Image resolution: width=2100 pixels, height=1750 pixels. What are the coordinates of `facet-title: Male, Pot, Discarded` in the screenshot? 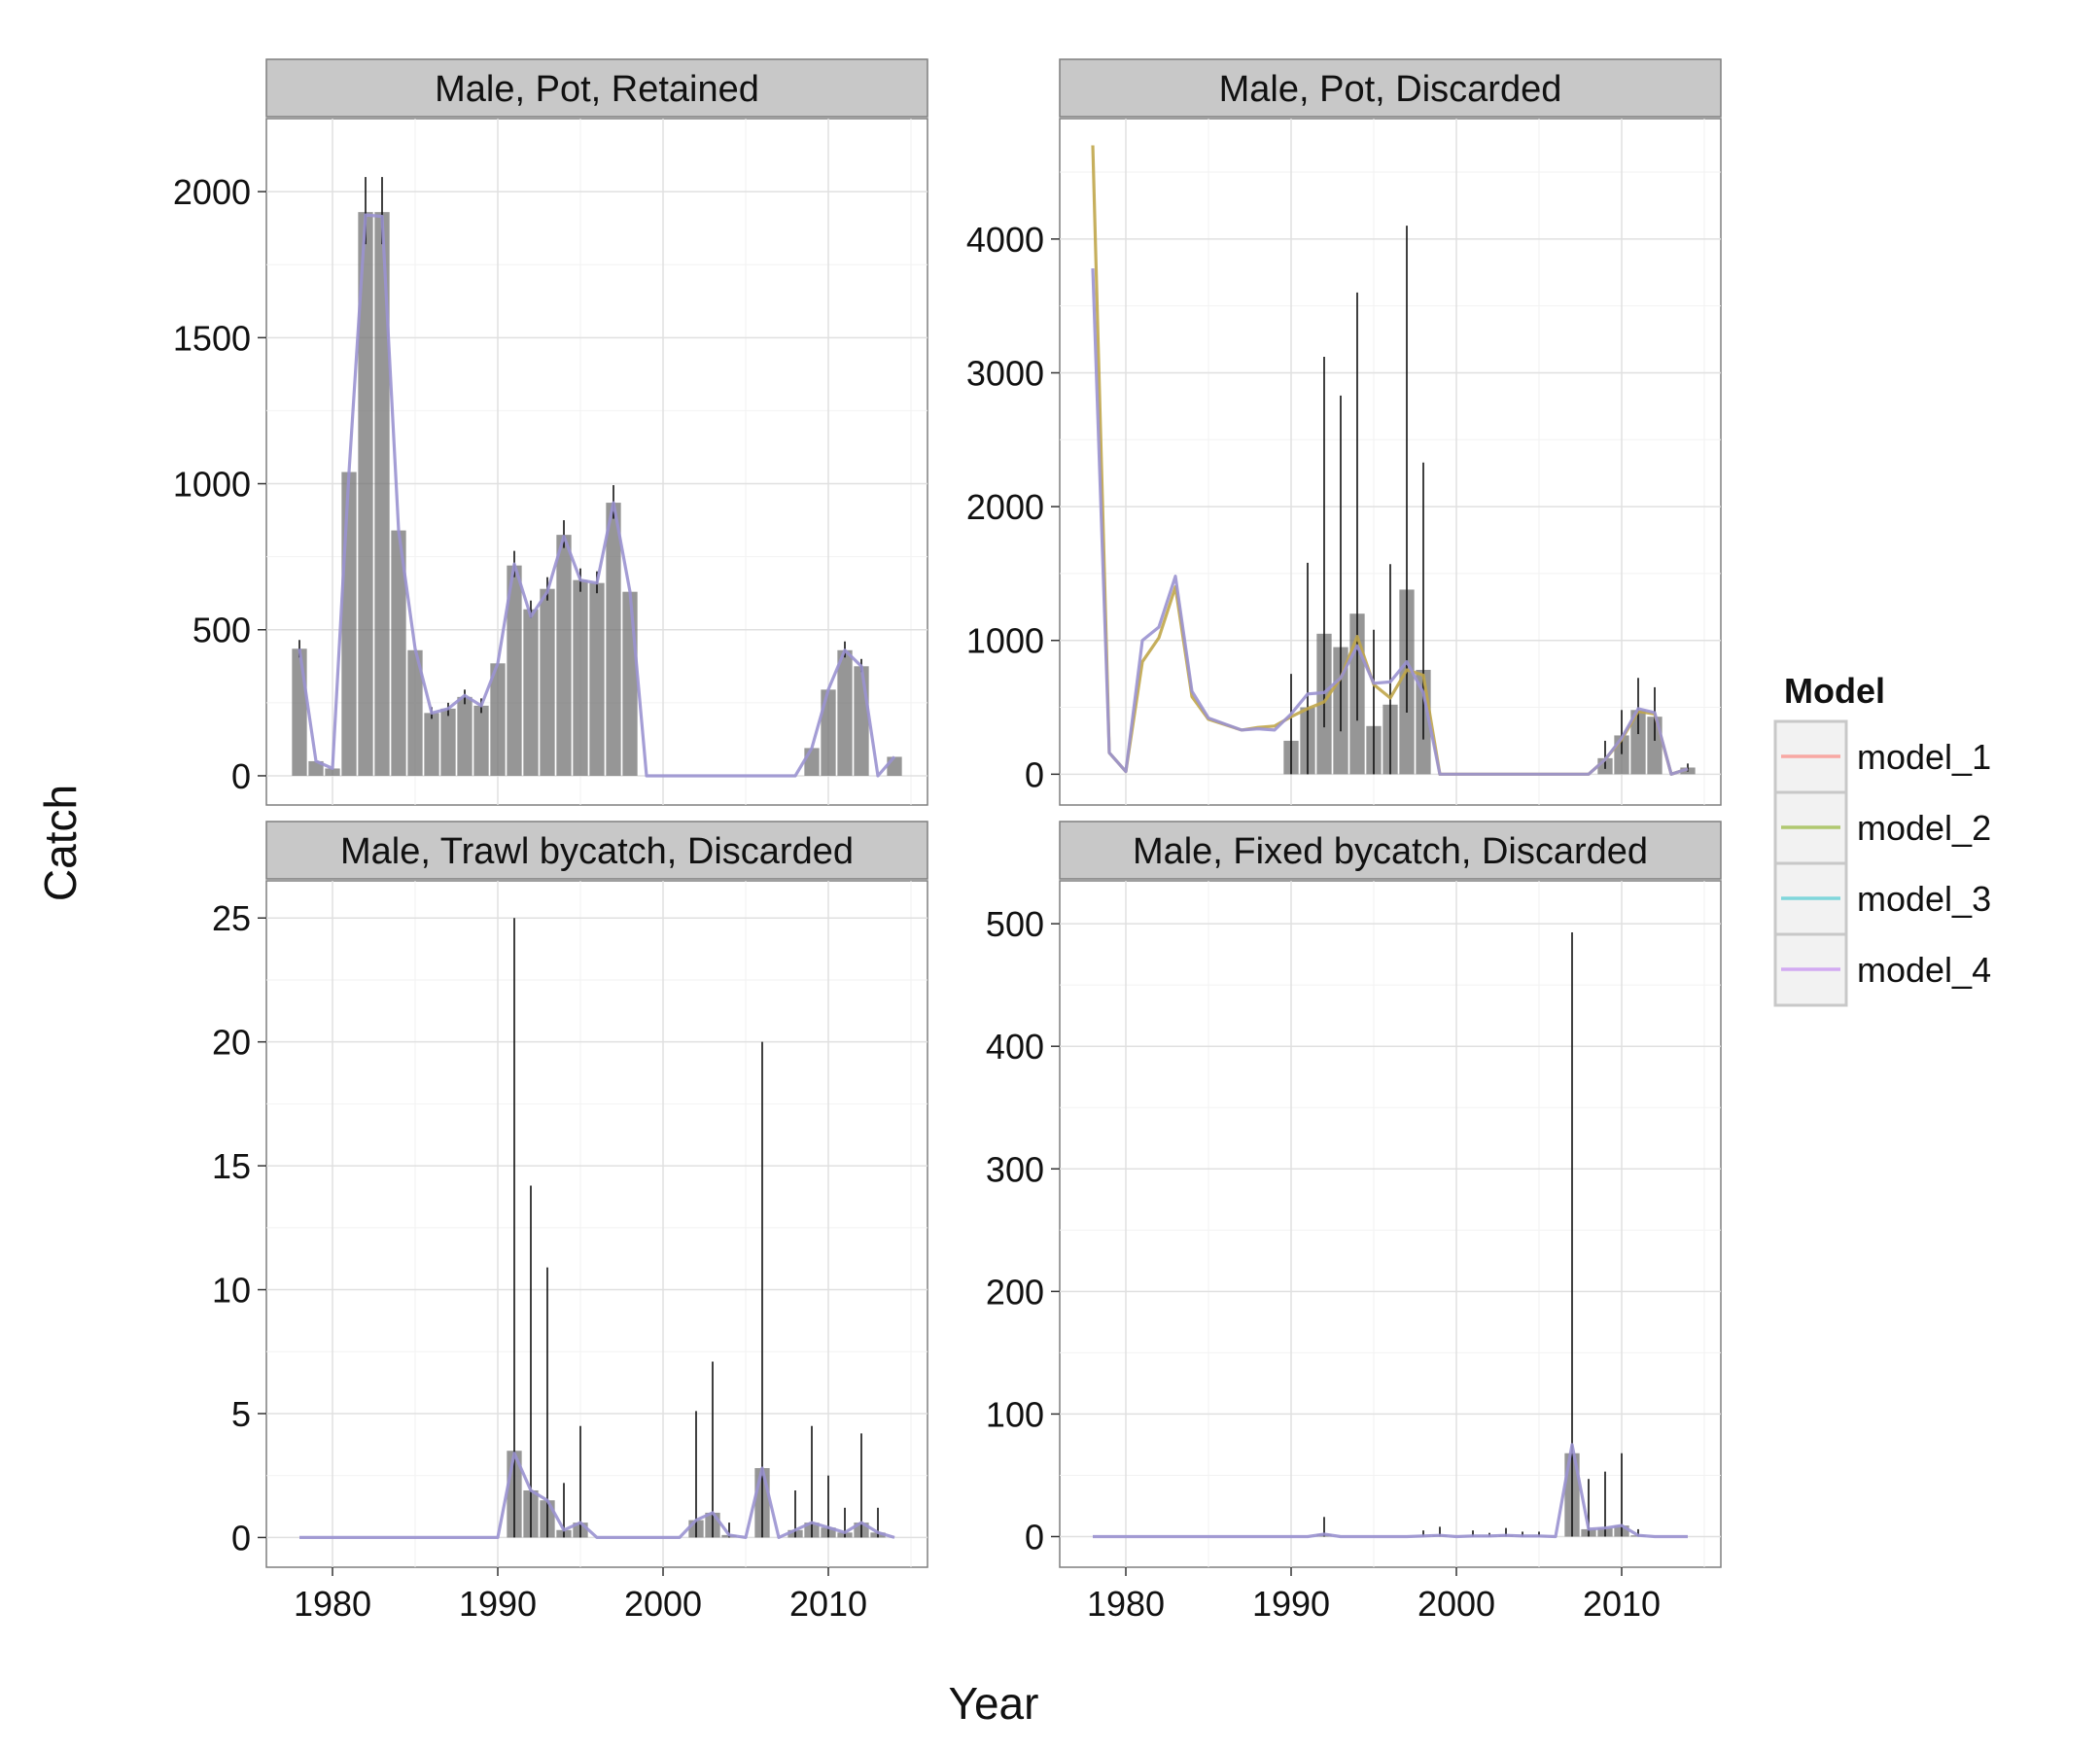 It's located at (1390, 89).